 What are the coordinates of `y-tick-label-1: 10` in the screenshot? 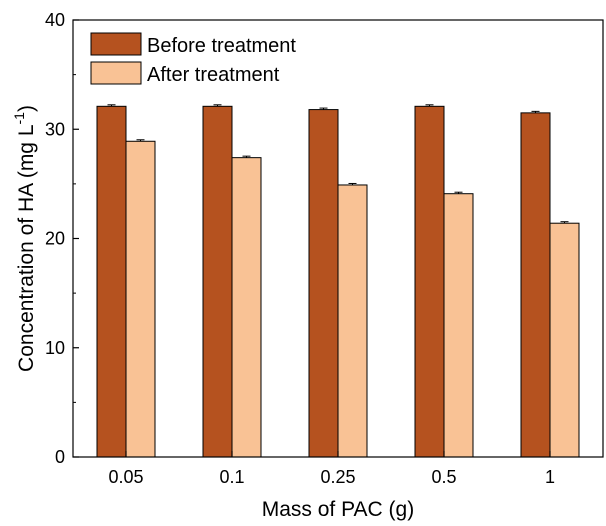 It's located at (55, 348).